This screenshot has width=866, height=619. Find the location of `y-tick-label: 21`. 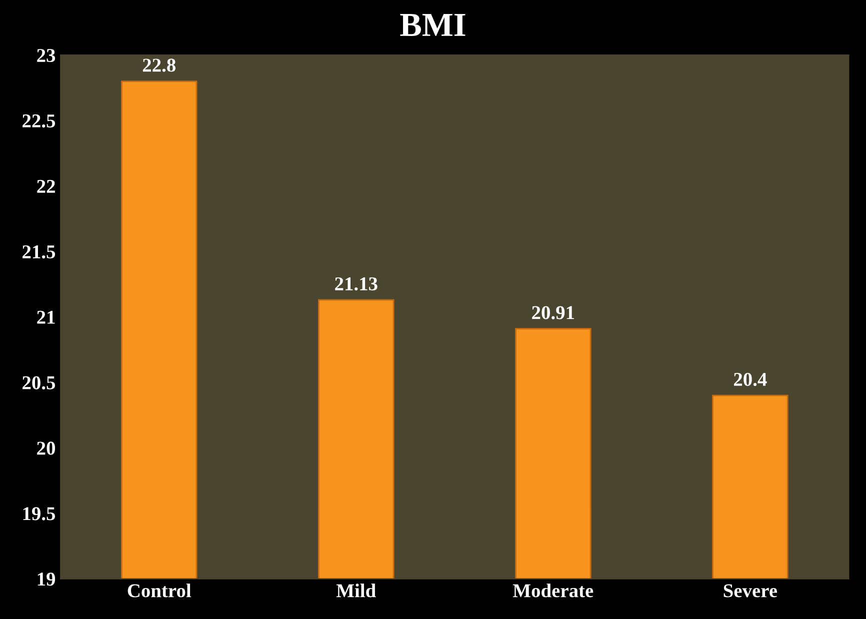

y-tick-label: 21 is located at coordinates (46, 317).